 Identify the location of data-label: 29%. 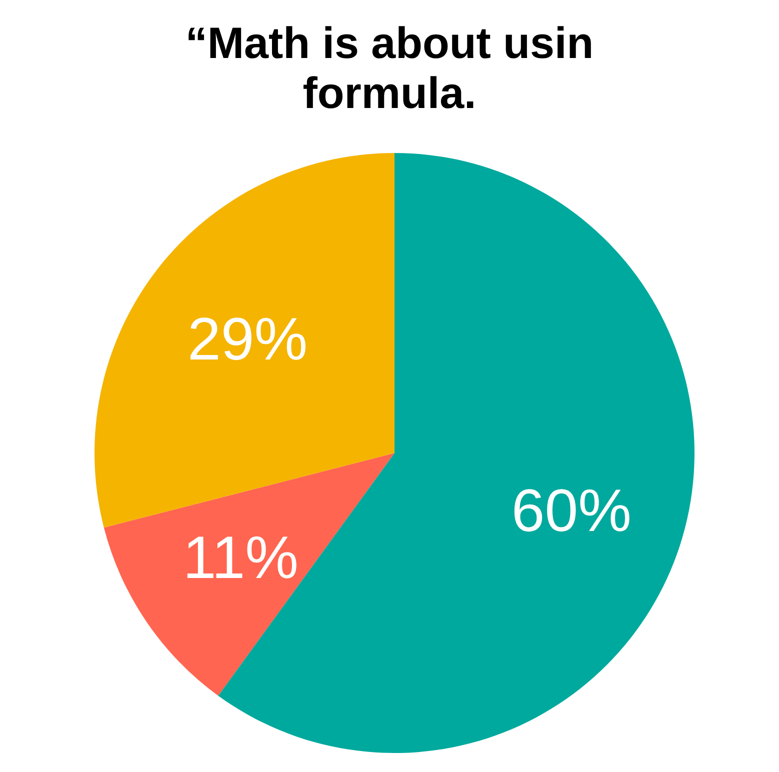
(247, 339).